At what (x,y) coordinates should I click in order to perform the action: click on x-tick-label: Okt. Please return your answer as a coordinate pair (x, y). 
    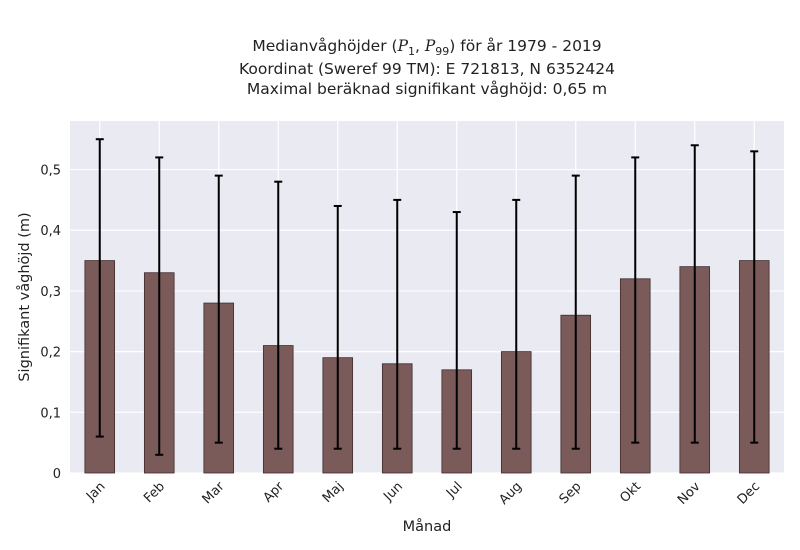
    Looking at the image, I should click on (630, 492).